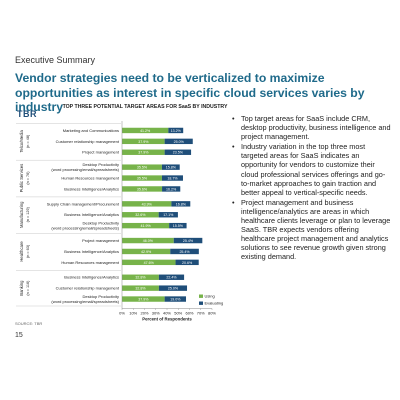  I want to click on data-label-evaluating: 17.1%, so click(168, 215).